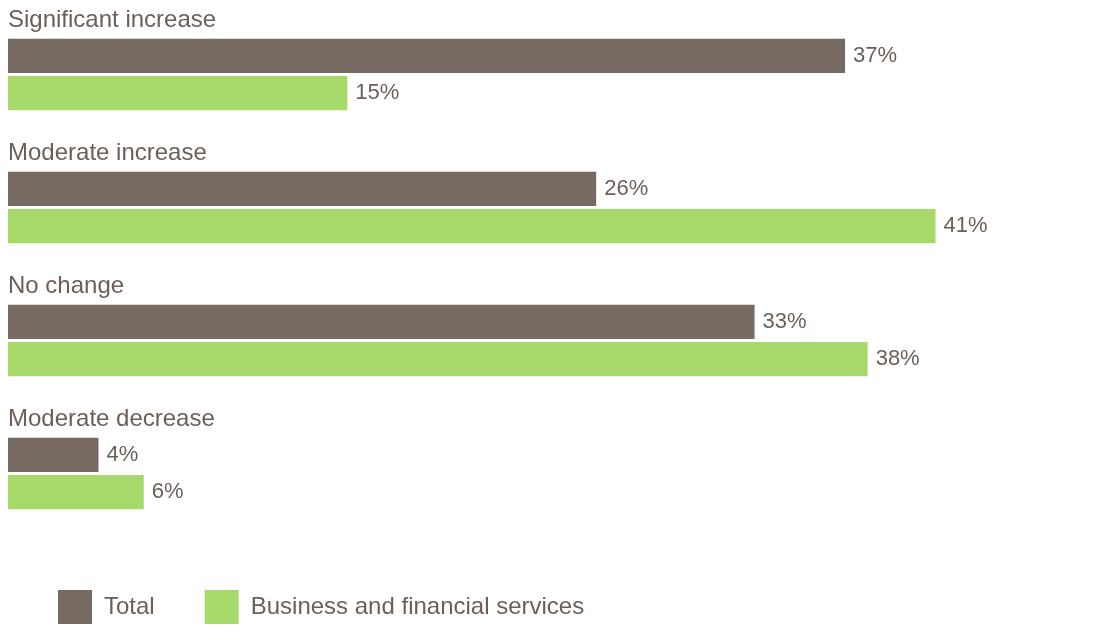 This screenshot has width=1104, height=642. Describe the element at coordinates (965, 225) in the screenshot. I see `data-label: 41%` at that location.